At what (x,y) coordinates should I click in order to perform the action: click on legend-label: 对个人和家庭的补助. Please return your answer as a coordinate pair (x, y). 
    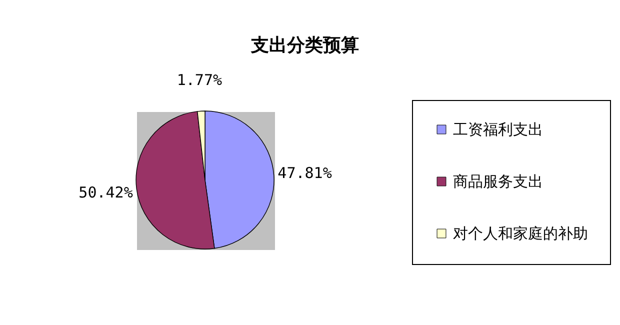
    Looking at the image, I should click on (520, 233).